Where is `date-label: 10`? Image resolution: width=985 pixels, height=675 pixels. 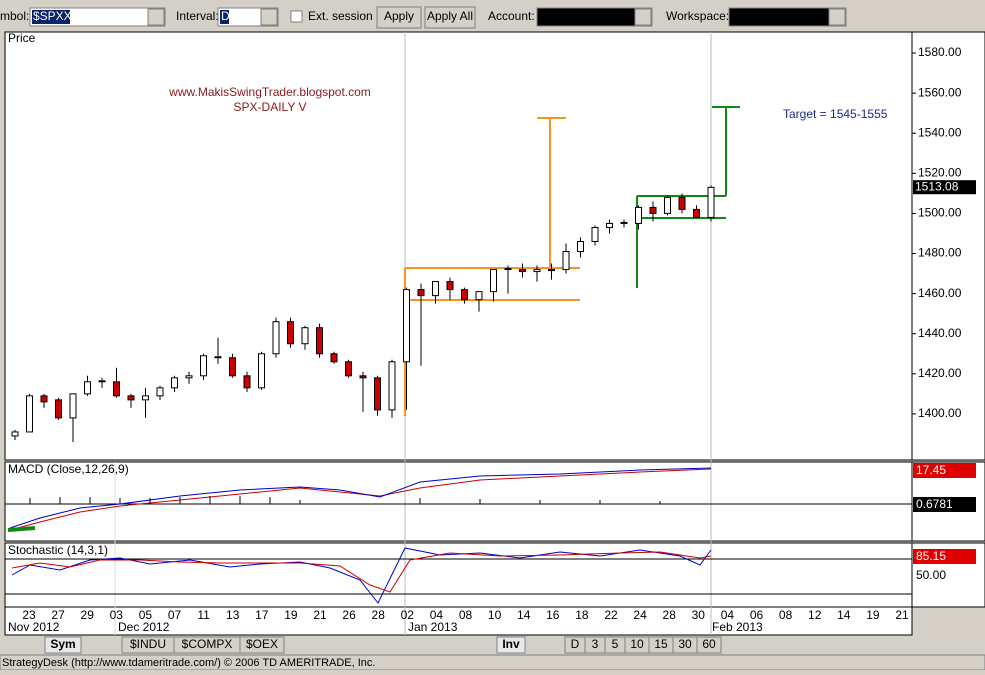 date-label: 10 is located at coordinates (495, 615).